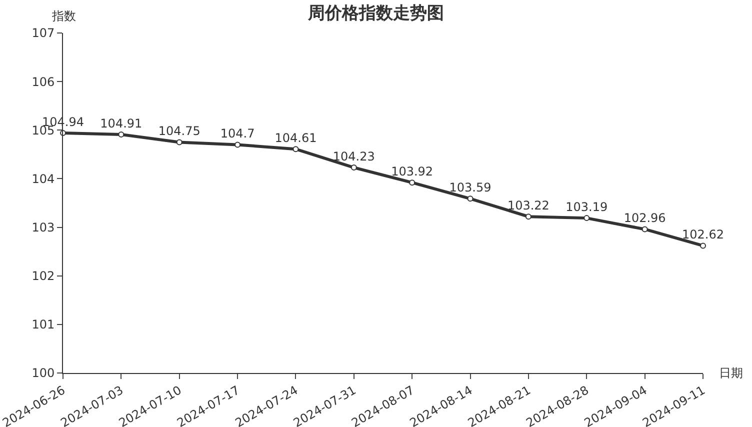 The image size is (752, 427). I want to click on data-label: 104.23, so click(353, 156).